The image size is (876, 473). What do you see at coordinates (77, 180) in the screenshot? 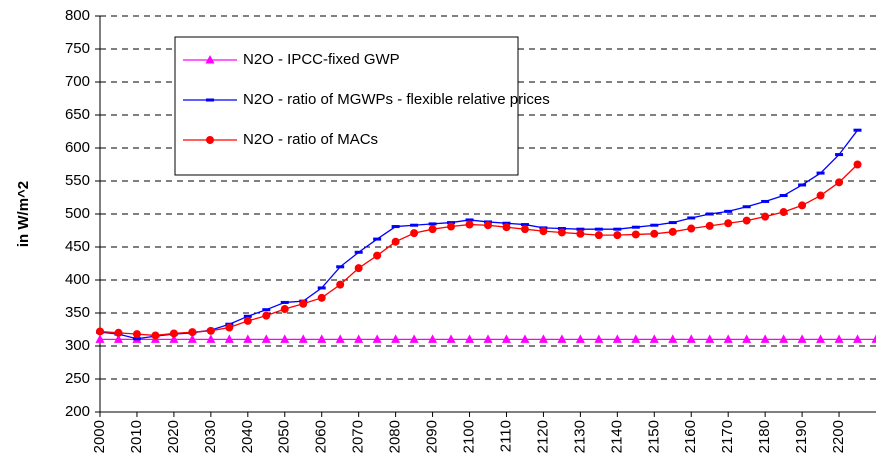
I see `y-tick-label: 550` at bounding box center [77, 180].